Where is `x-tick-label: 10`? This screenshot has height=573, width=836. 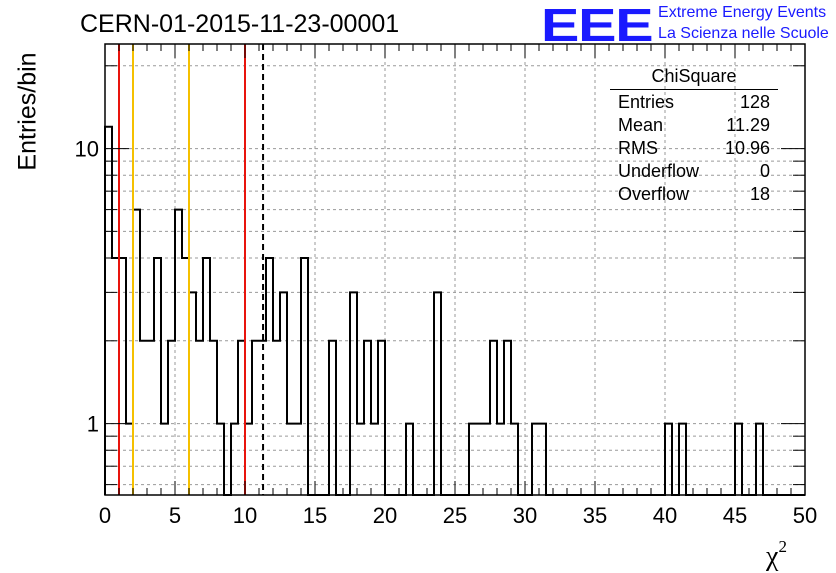
x-tick-label: 10 is located at coordinates (245, 515).